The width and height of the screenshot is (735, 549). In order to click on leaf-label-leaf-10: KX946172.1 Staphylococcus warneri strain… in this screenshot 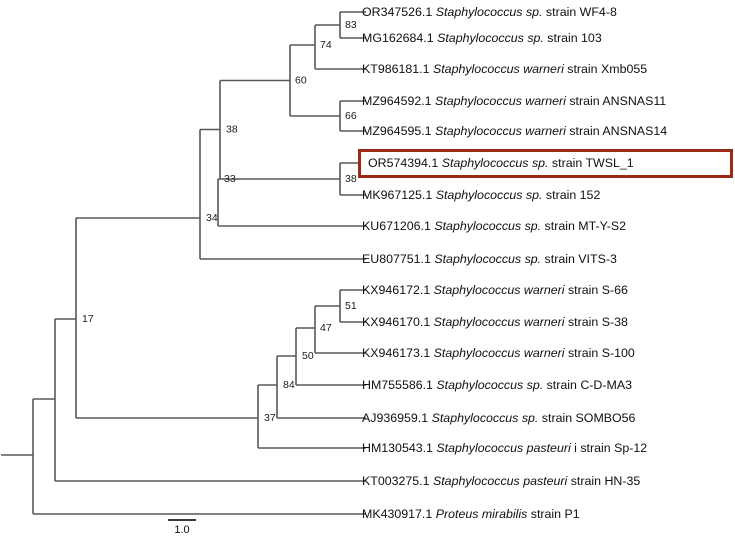, I will do `click(495, 290)`.